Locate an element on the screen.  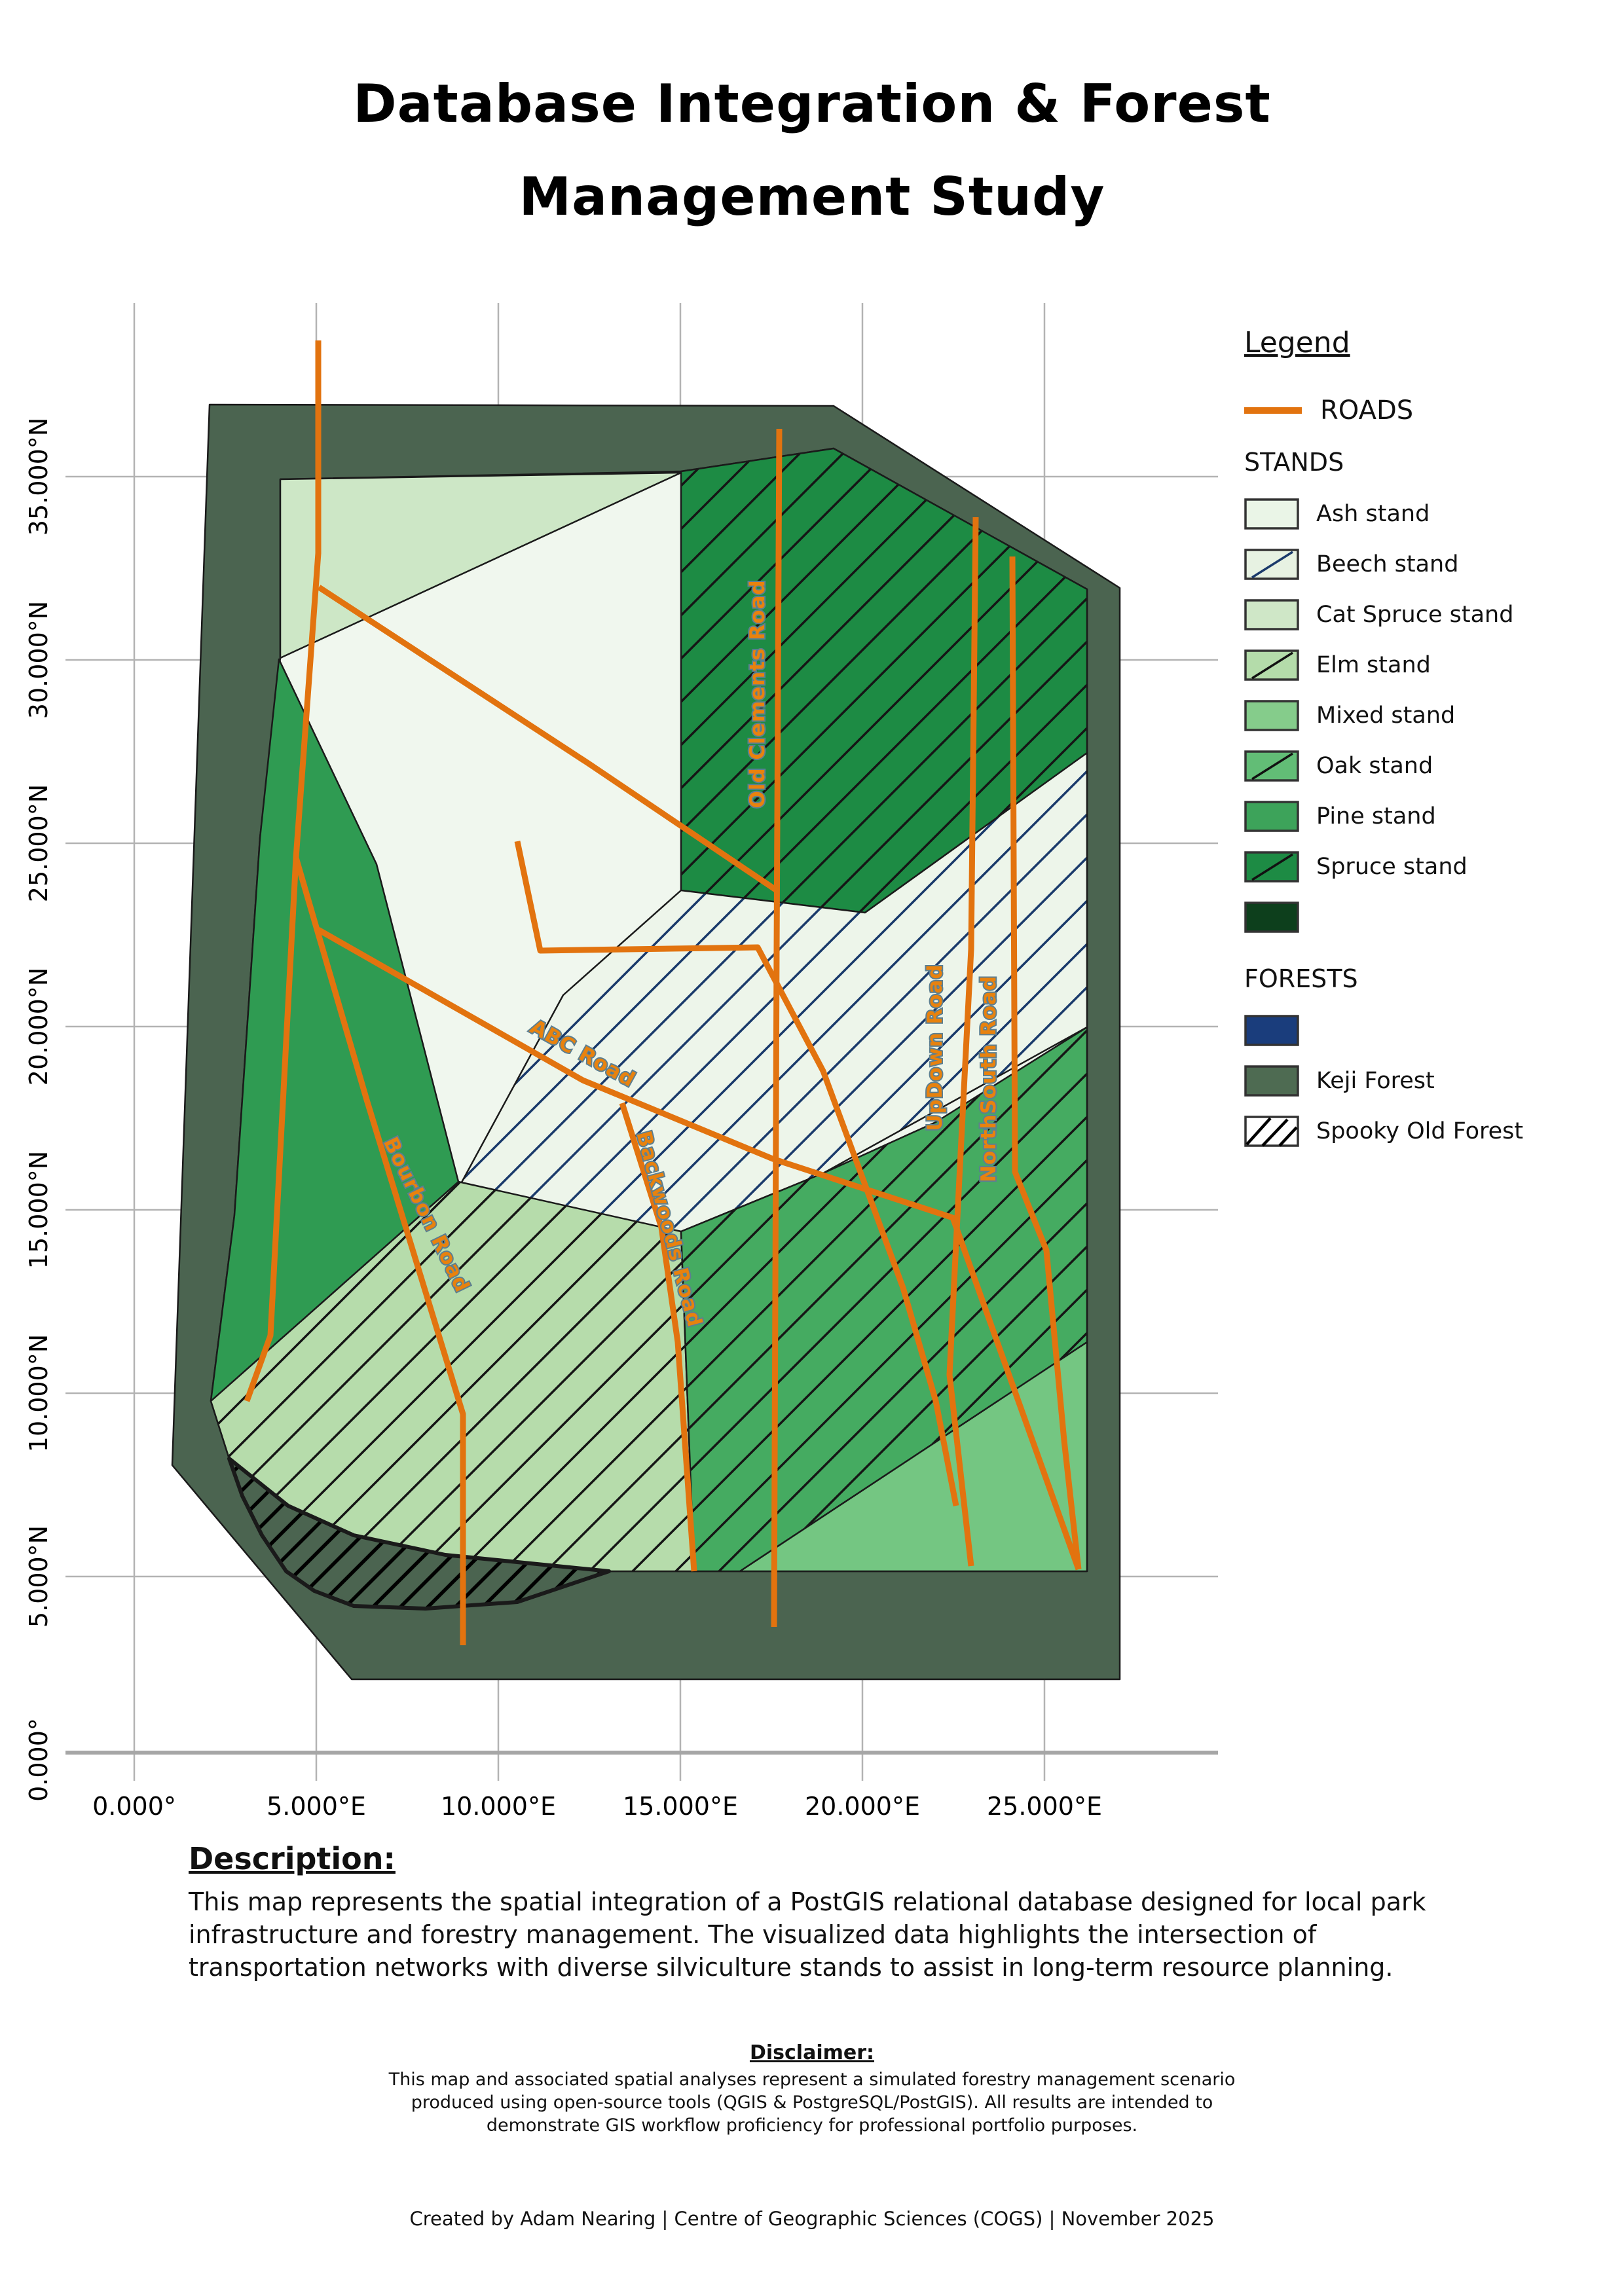
x-tick-label: 25.000°E is located at coordinates (1044, 1806).